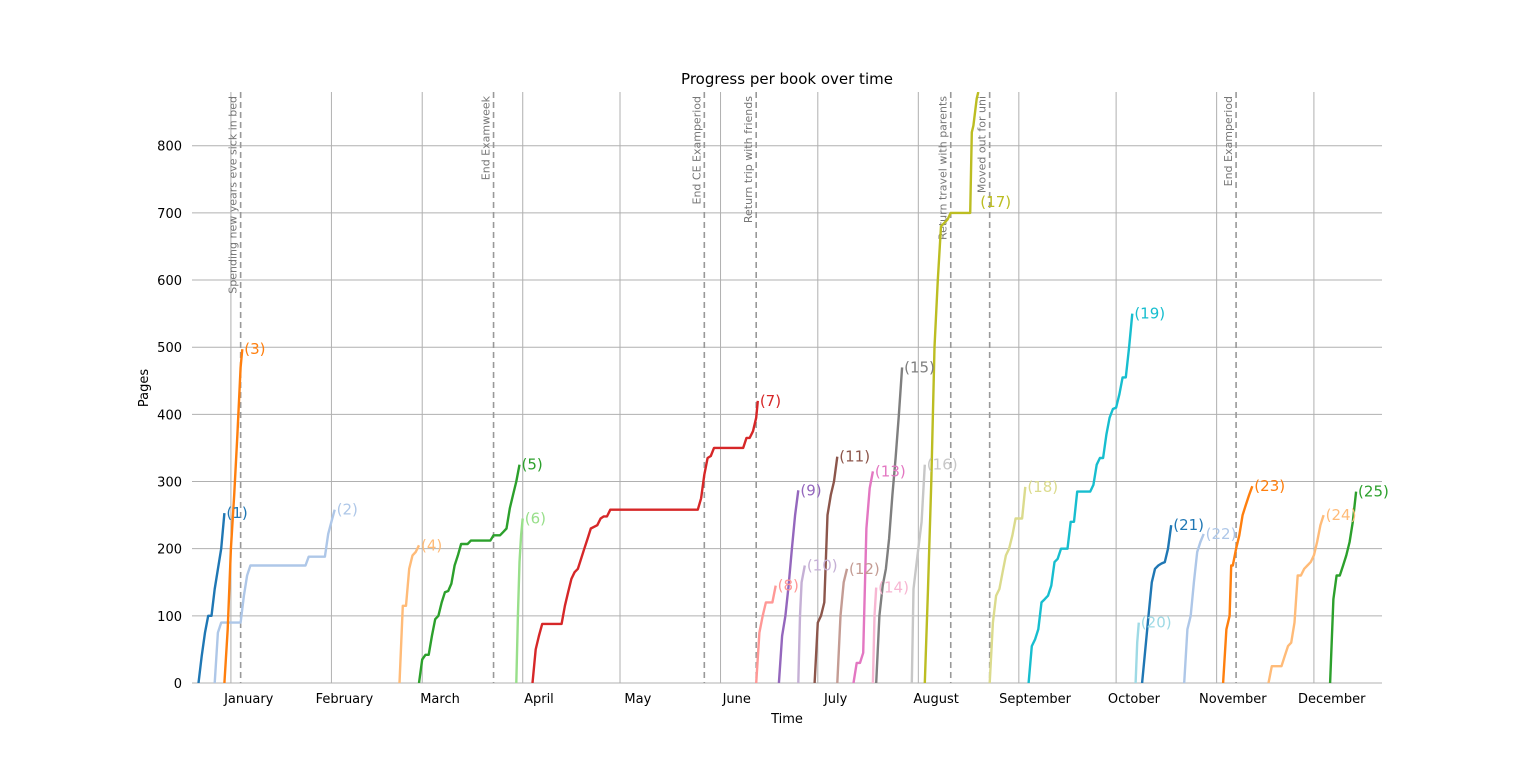  Describe the element at coordinates (169, 281) in the screenshot. I see `y-tick-label: 600` at that location.